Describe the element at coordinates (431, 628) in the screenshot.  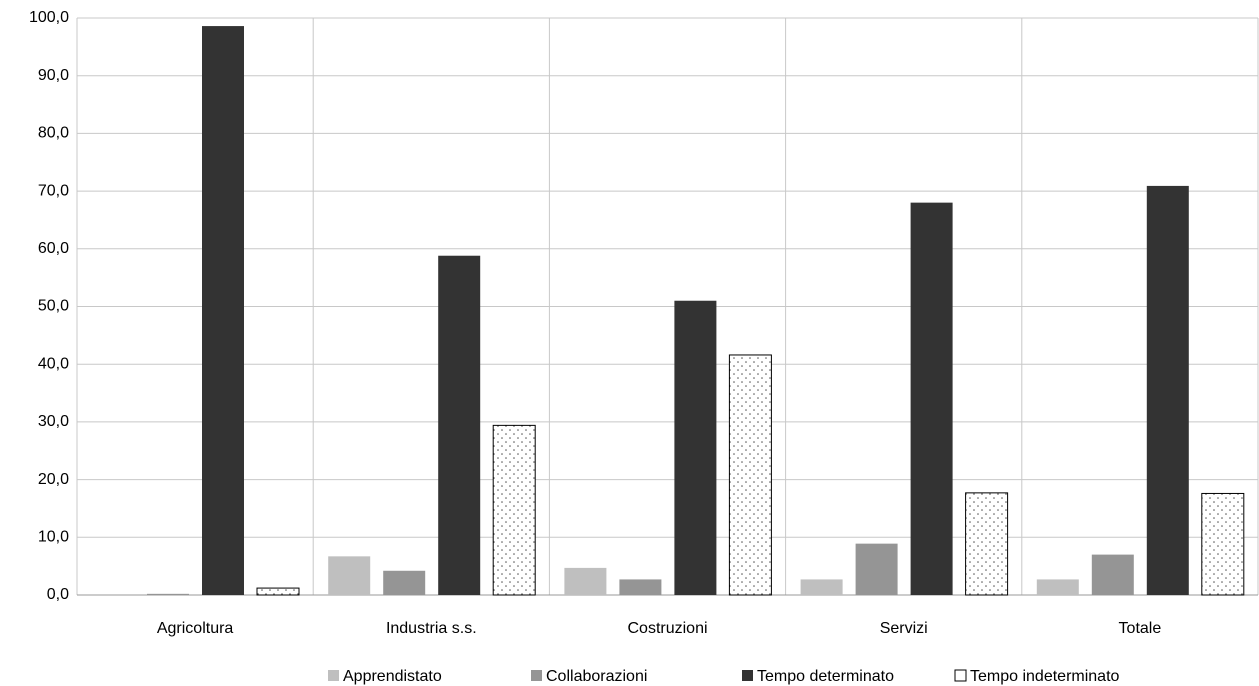
I see `x-tick-label: Industria s.s.` at that location.